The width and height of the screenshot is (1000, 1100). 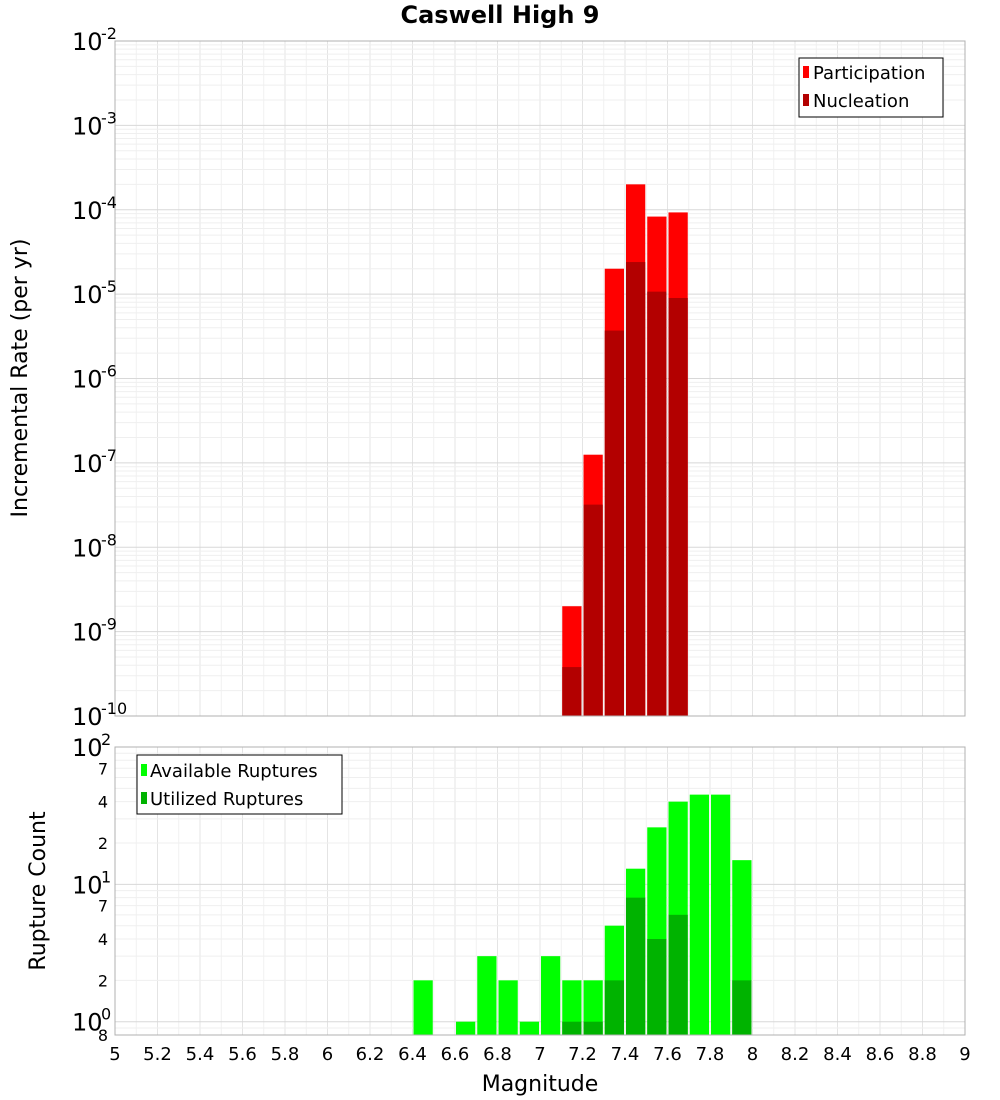 I want to click on top-y-tick: 10⁻², so click(x=94, y=40).